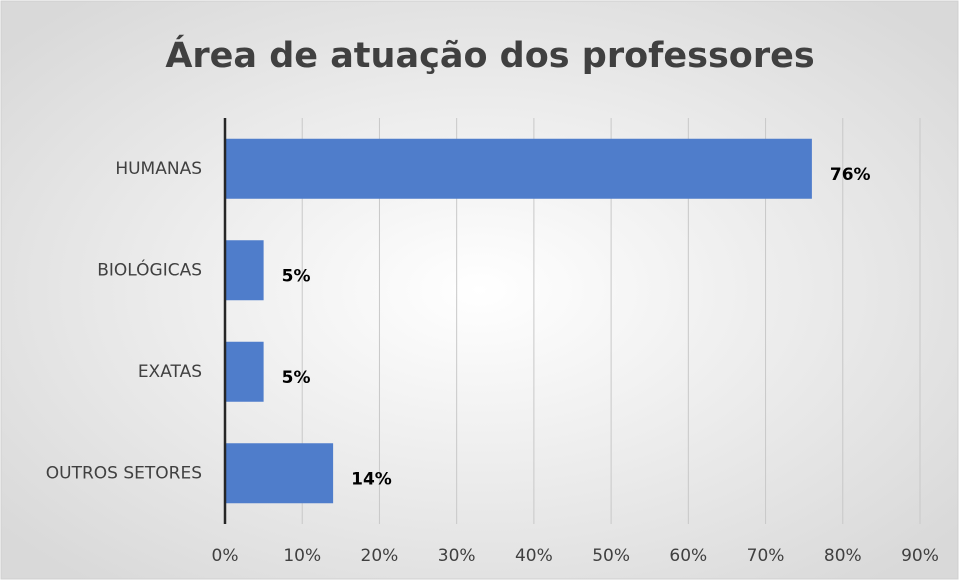 This screenshot has height=580, width=959. I want to click on x-tick-label: 30%, so click(457, 556).